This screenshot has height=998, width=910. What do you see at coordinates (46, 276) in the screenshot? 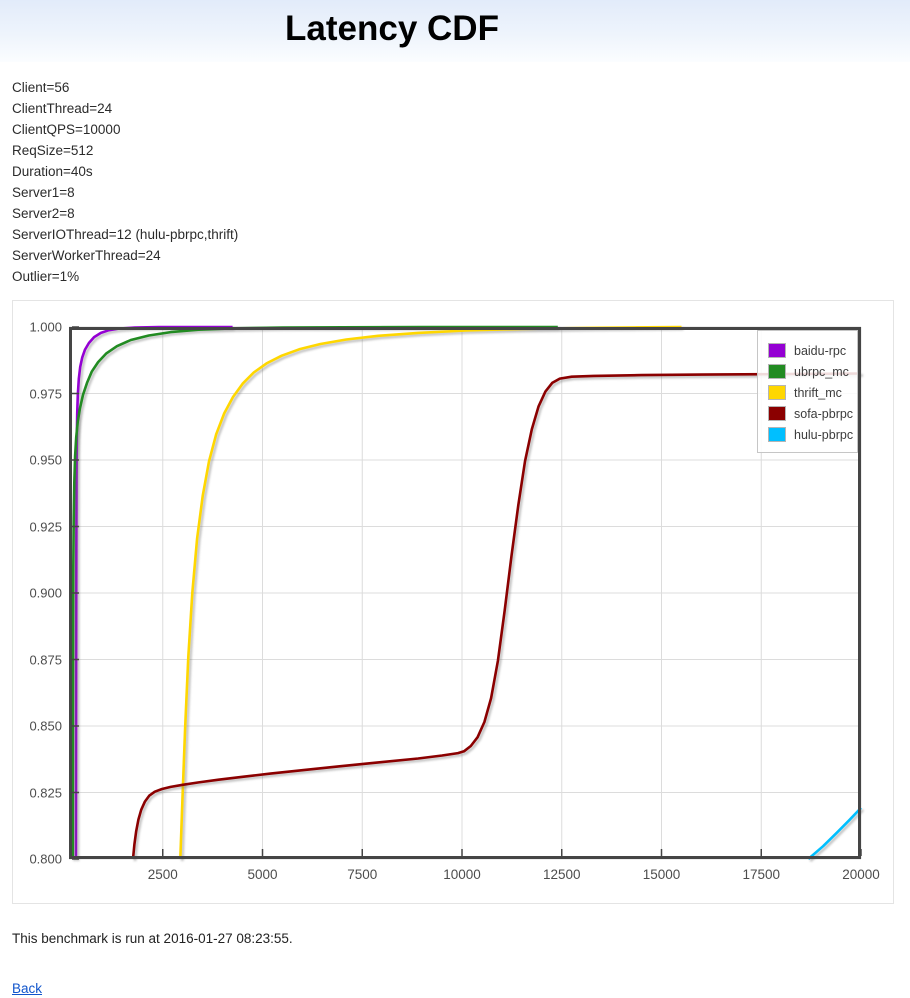
I see `param-line: Outlier=1%` at bounding box center [46, 276].